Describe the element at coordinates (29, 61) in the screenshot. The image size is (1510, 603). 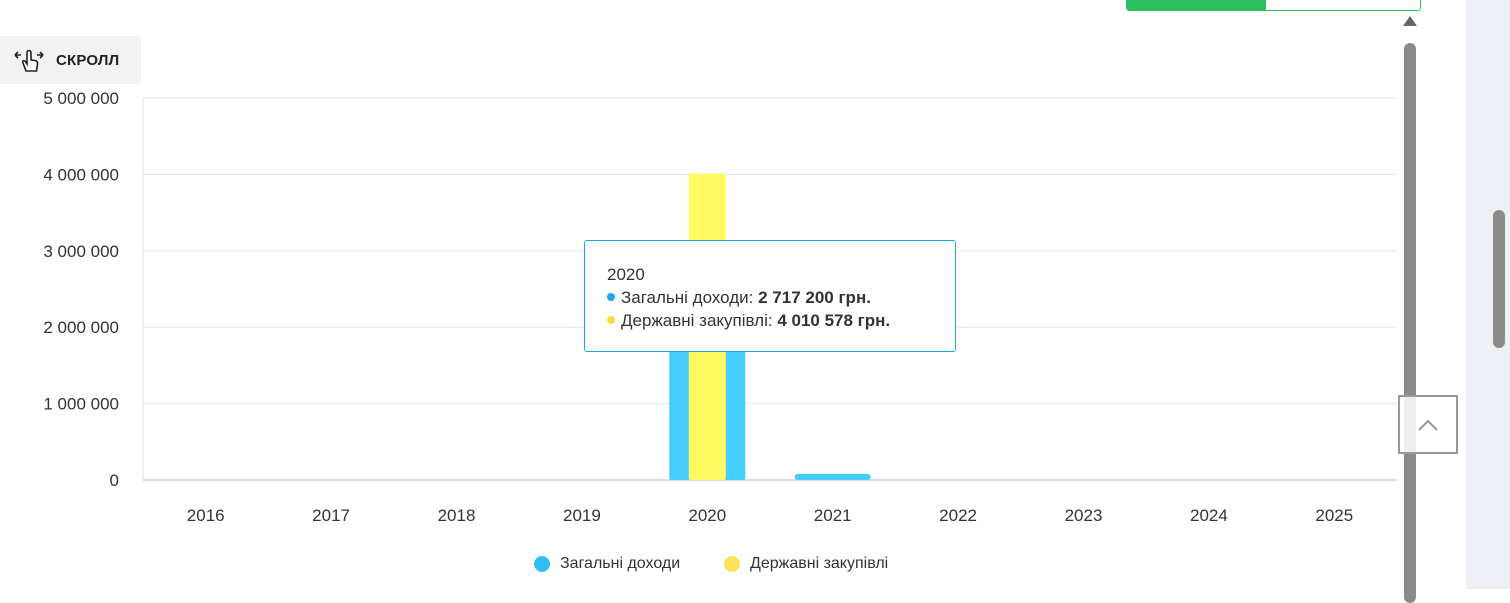
I see `hand-drag-icon` at that location.